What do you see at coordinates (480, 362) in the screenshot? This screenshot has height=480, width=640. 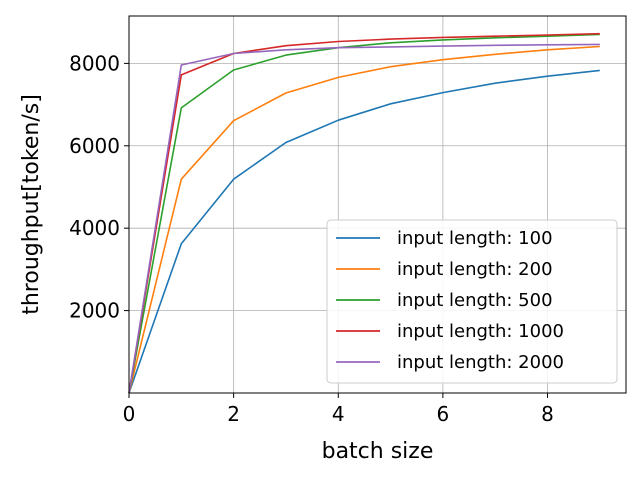 I see `legend-label: input length: 2000` at bounding box center [480, 362].